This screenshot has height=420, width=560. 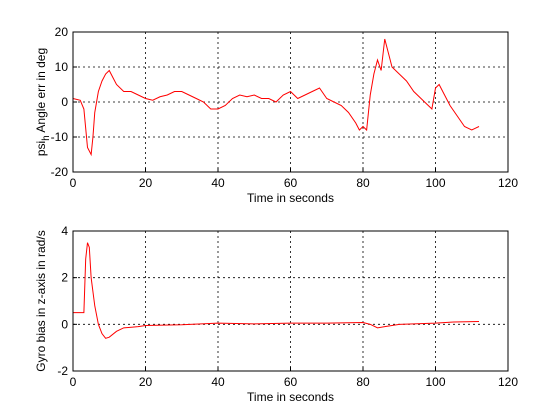 What do you see at coordinates (60, 137) in the screenshot?
I see `y-tick-label: -10` at bounding box center [60, 137].